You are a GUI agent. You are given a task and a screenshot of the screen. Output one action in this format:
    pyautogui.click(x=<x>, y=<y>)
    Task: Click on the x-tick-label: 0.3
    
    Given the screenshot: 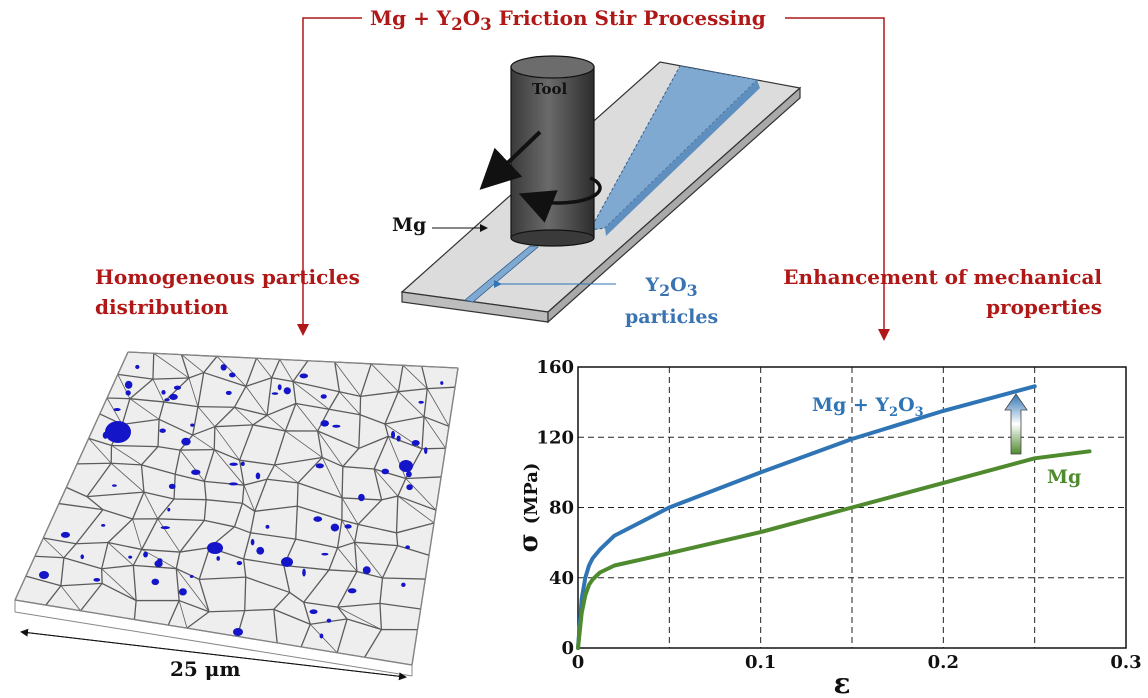 What is the action you would take?
    pyautogui.click(x=1125, y=662)
    